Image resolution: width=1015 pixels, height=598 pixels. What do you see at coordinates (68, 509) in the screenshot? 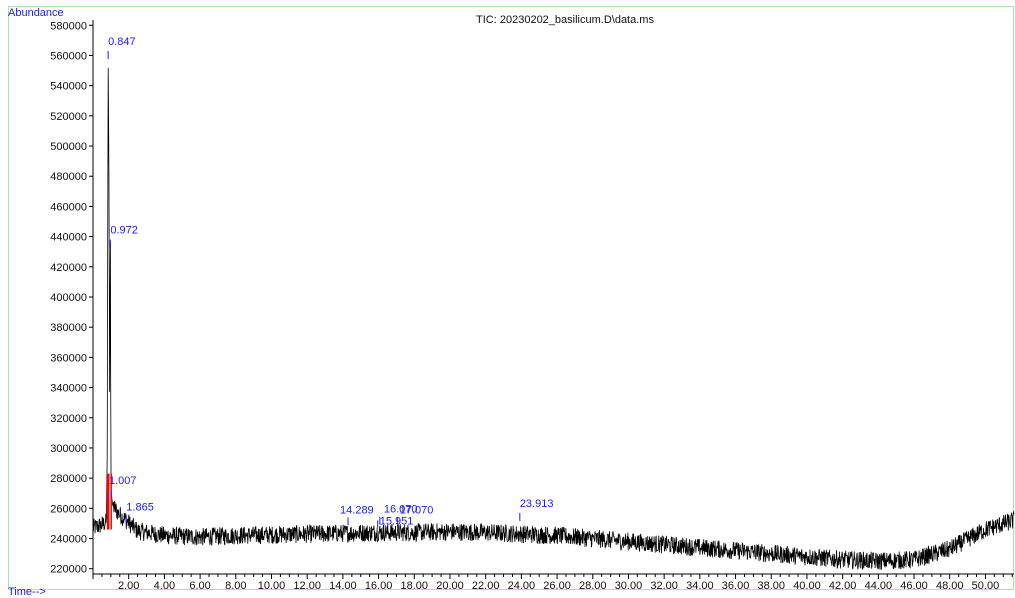
I see `y-tick-label: 260000` at bounding box center [68, 509].